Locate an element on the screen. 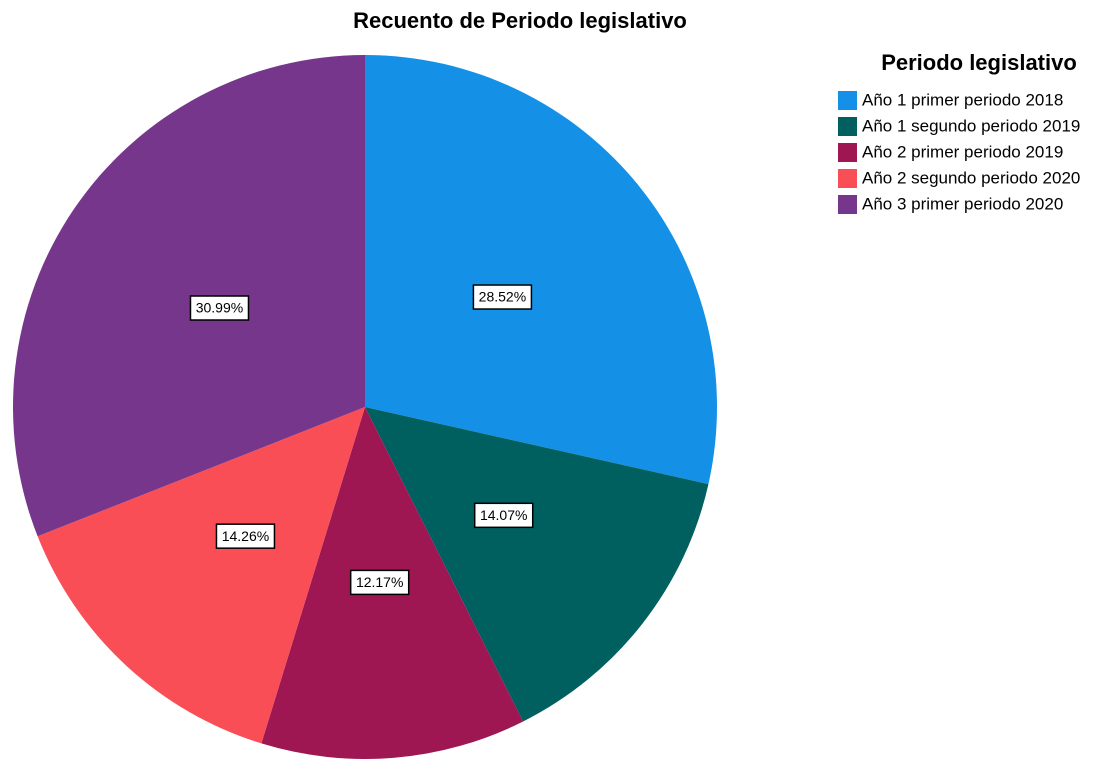 The width and height of the screenshot is (1097, 772). data-label: 14.07% is located at coordinates (503, 515).